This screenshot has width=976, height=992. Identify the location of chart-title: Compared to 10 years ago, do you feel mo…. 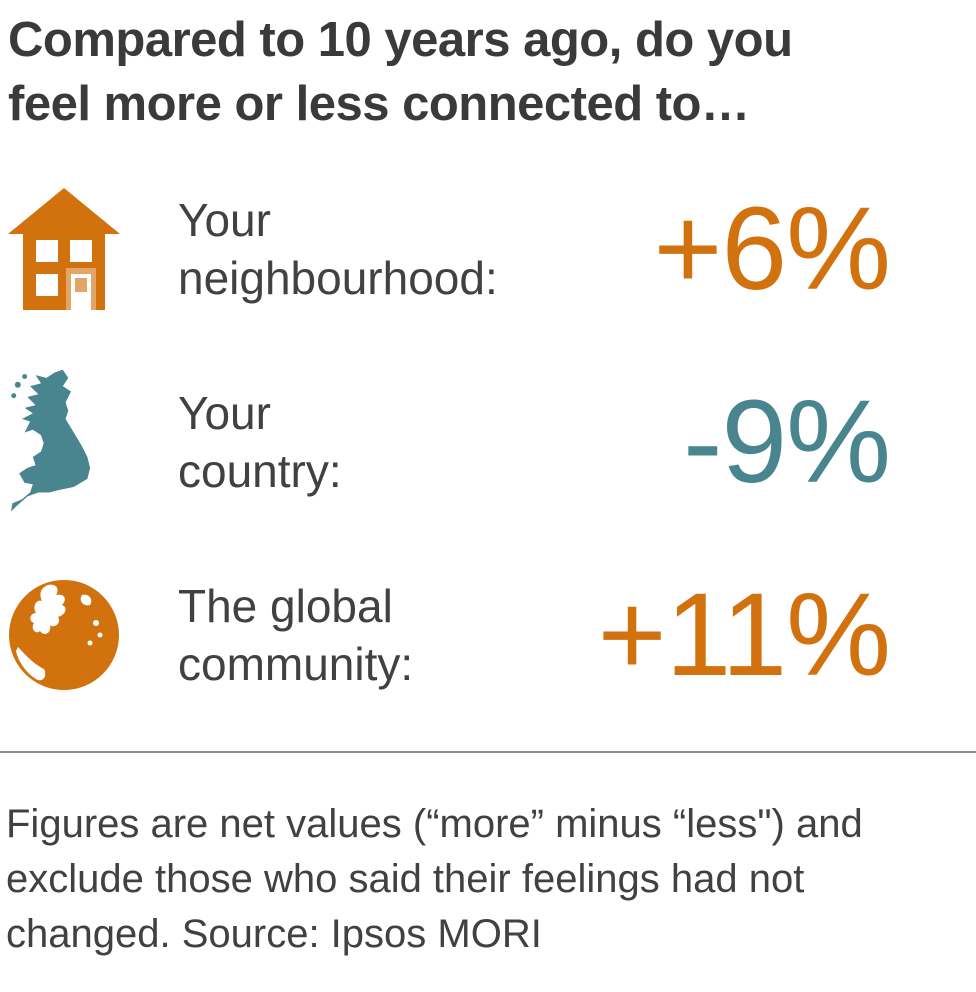
(488, 72).